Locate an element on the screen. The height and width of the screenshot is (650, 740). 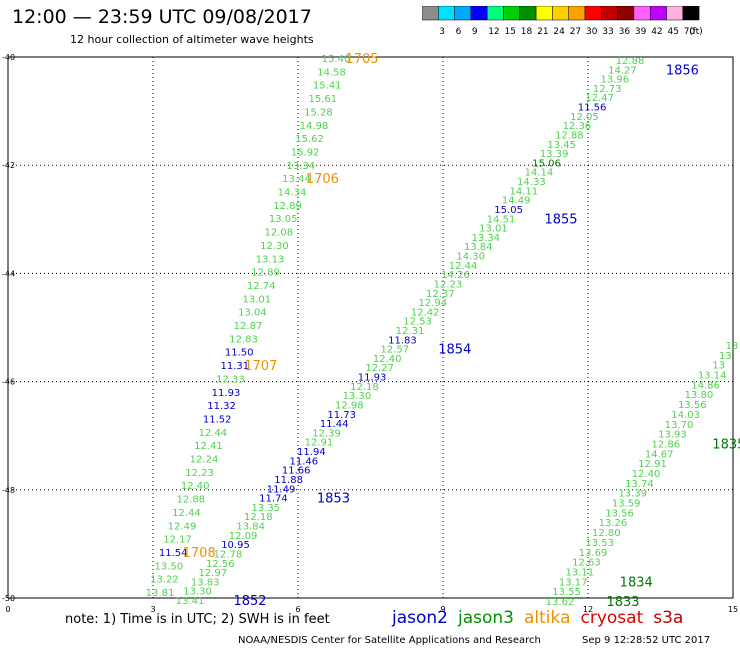
wave-height-value: 12.05 is located at coordinates (584, 117).